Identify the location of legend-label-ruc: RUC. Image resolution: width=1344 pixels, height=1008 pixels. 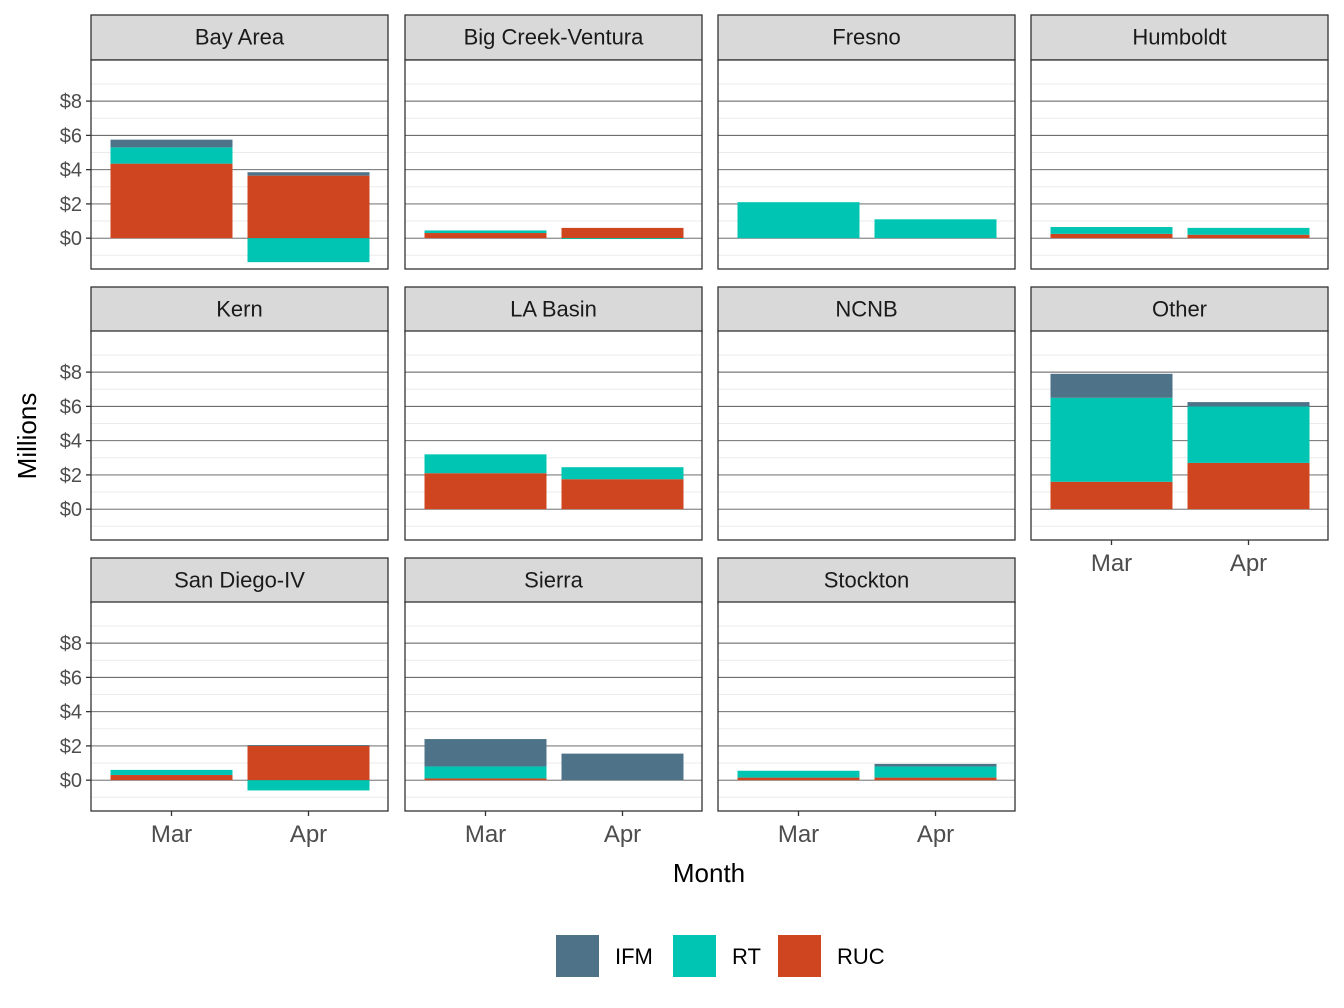
(861, 956).